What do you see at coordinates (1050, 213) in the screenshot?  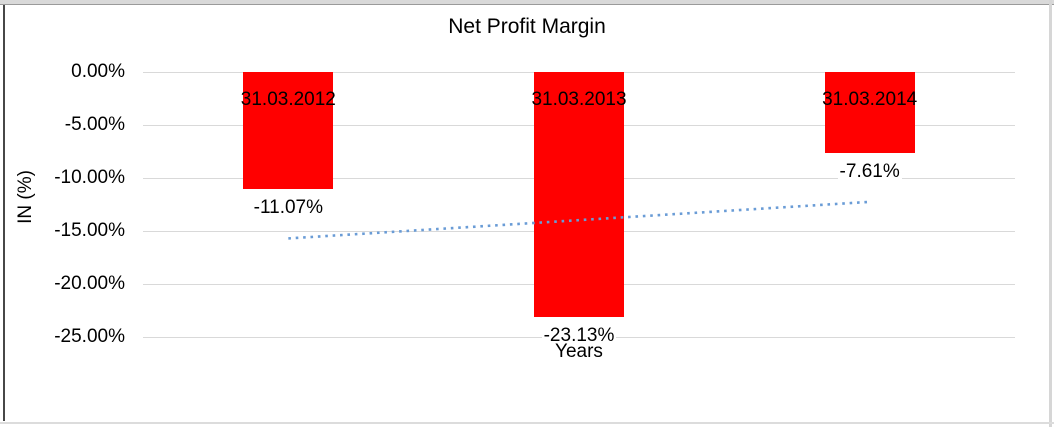 I see `frame-border-right` at bounding box center [1050, 213].